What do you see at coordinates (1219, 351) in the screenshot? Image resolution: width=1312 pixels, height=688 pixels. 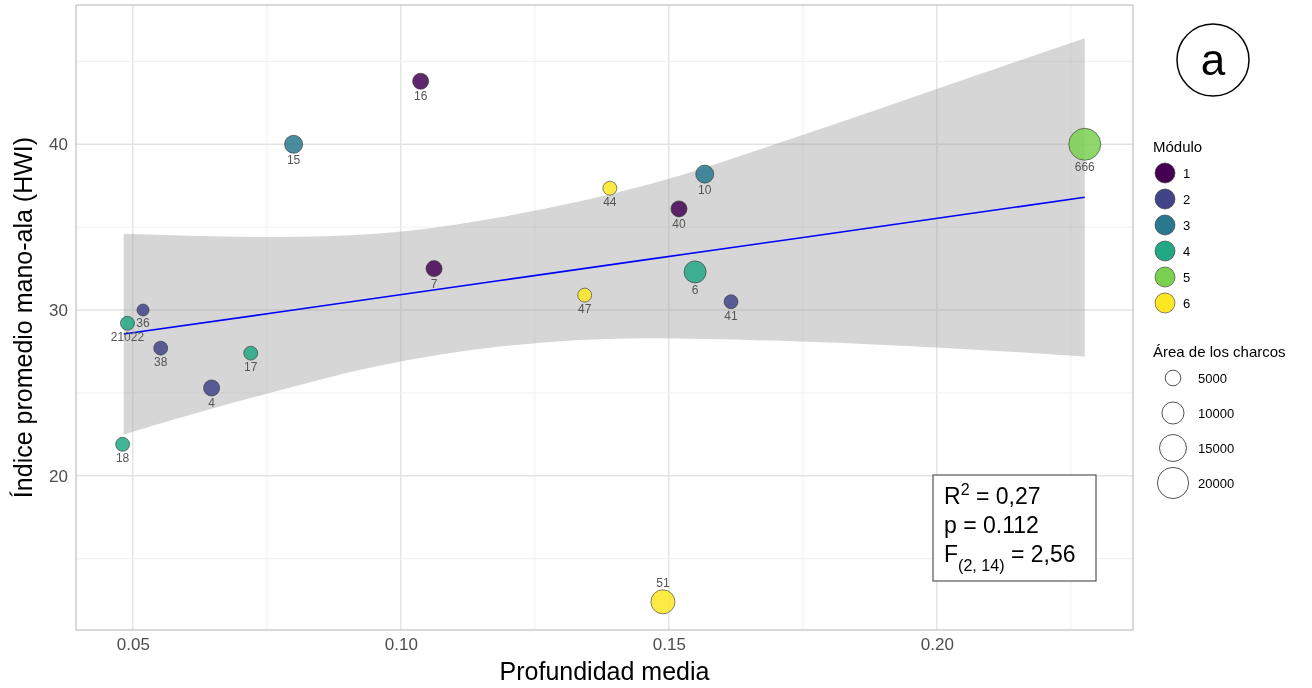 I see `text: Área de los charcos` at bounding box center [1219, 351].